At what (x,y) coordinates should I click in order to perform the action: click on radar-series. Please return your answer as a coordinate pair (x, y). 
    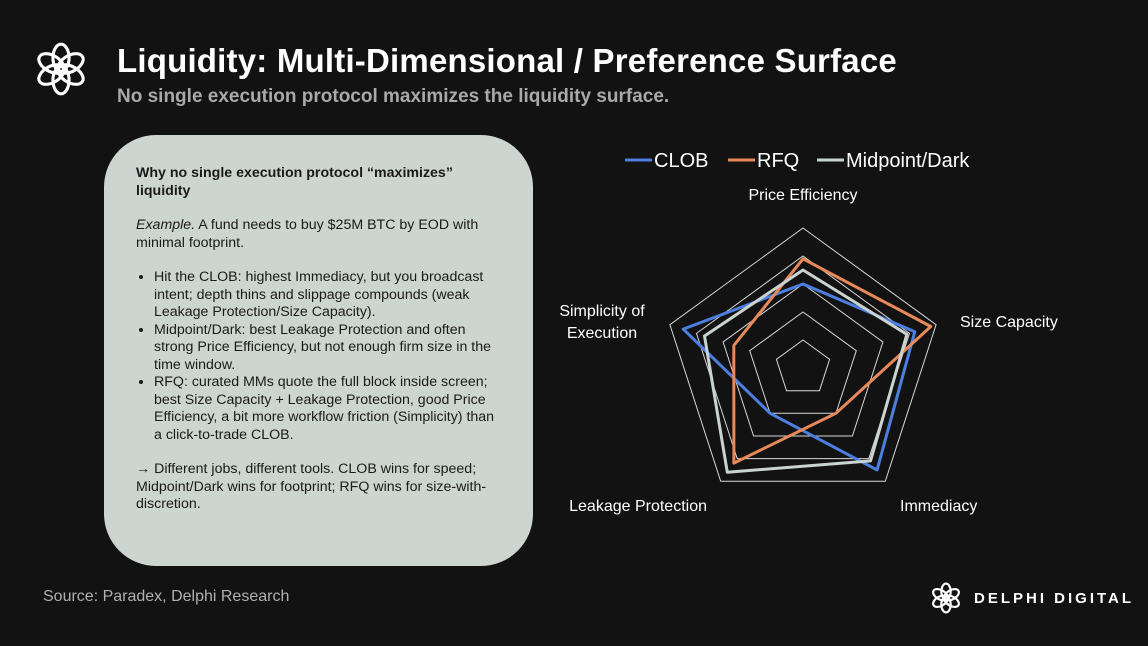
    Looking at the image, I should click on (807, 365).